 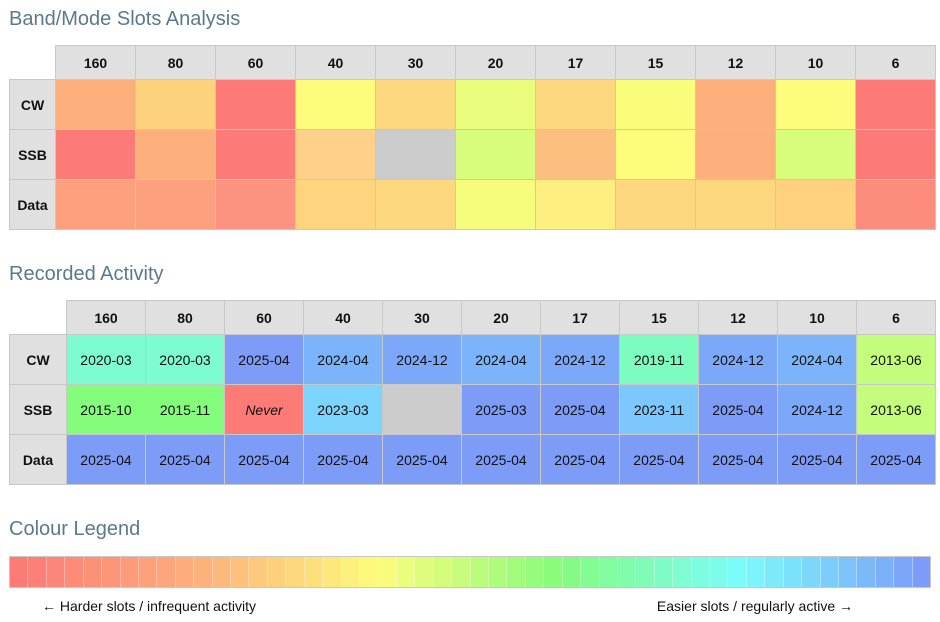 What do you see at coordinates (501, 317) in the screenshot?
I see `activity-band-header: 20` at bounding box center [501, 317].